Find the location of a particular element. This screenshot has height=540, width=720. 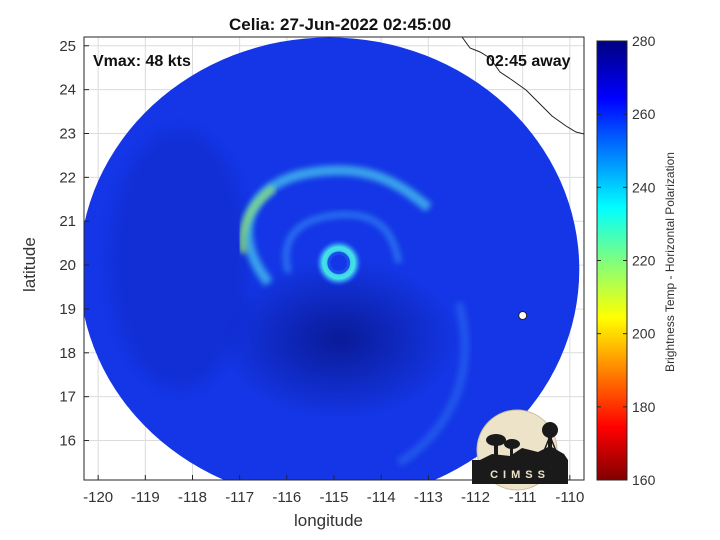

island is located at coordinates (523, 316).